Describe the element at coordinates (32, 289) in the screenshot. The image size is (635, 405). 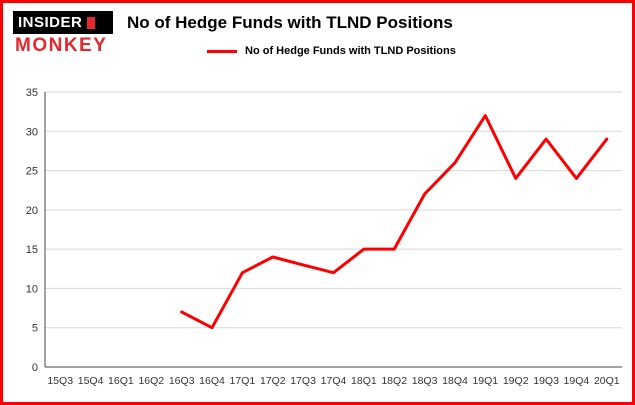
I see `y-tick-label: 10` at that location.